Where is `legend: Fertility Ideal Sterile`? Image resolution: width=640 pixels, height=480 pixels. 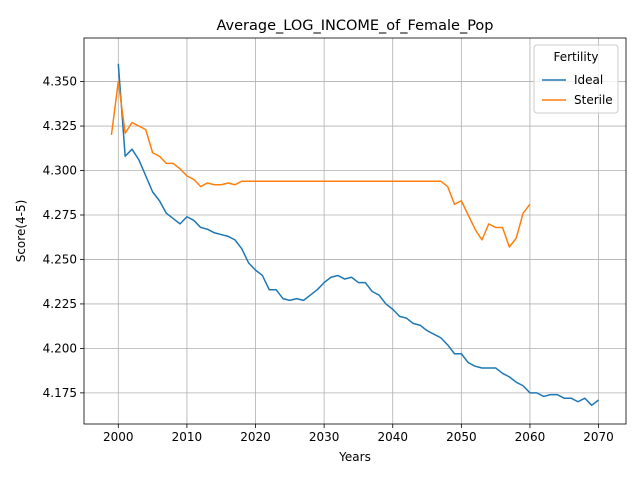 legend: Fertility Ideal Sterile is located at coordinates (576, 79).